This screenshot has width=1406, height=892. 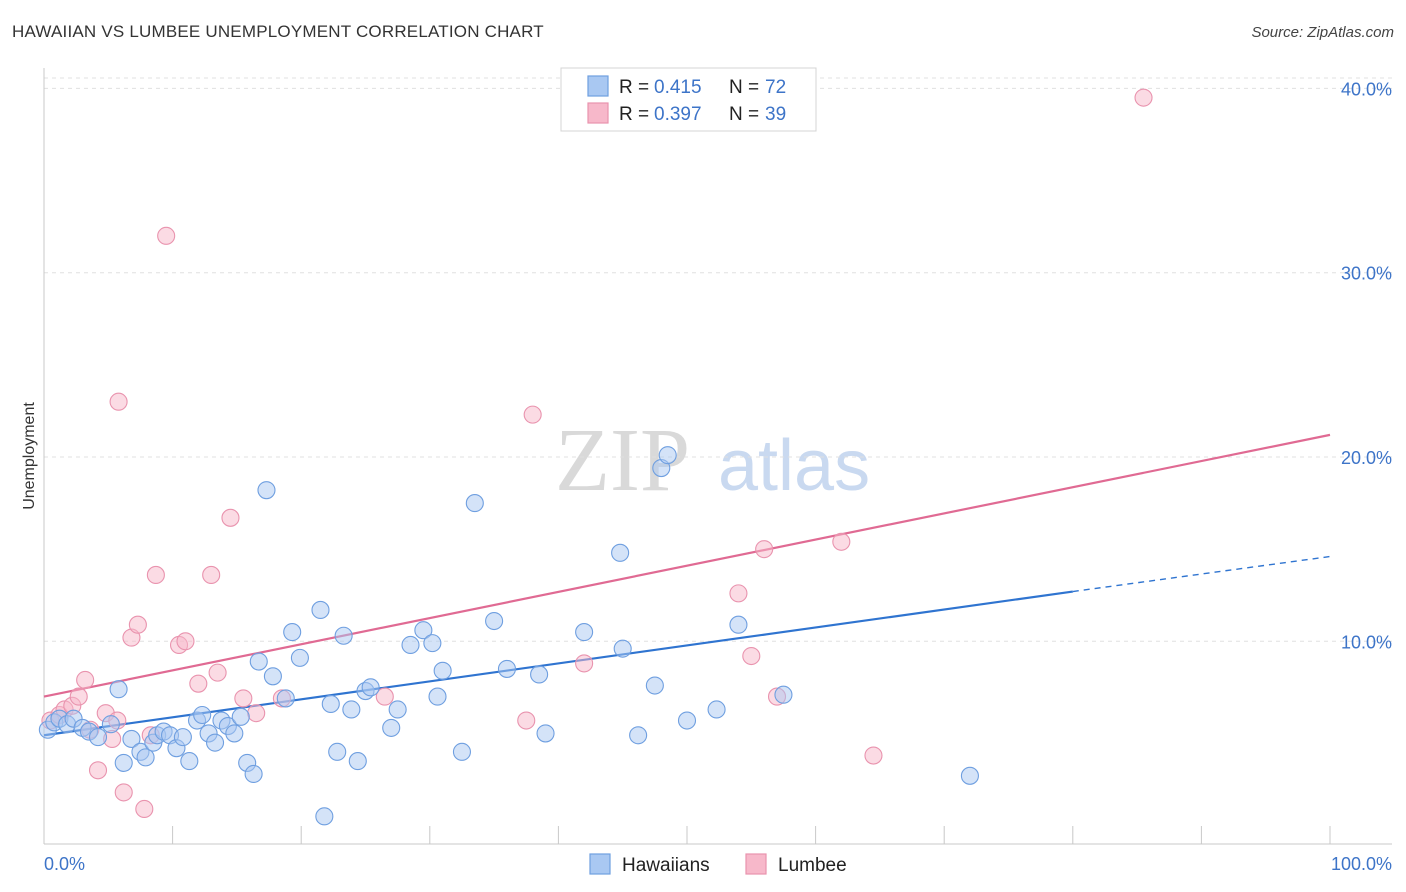 I want to click on legend-swatch-hawaiians, so click(x=598, y=86).